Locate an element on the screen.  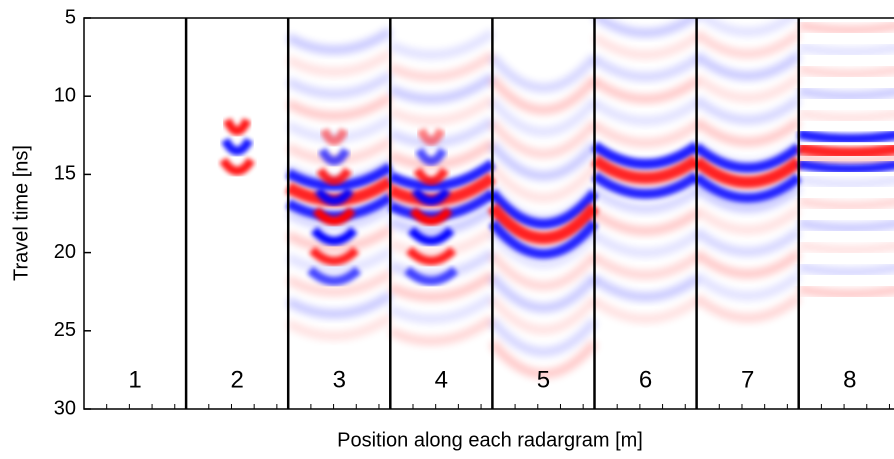
y-tick-label: 25 is located at coordinates (65, 330).